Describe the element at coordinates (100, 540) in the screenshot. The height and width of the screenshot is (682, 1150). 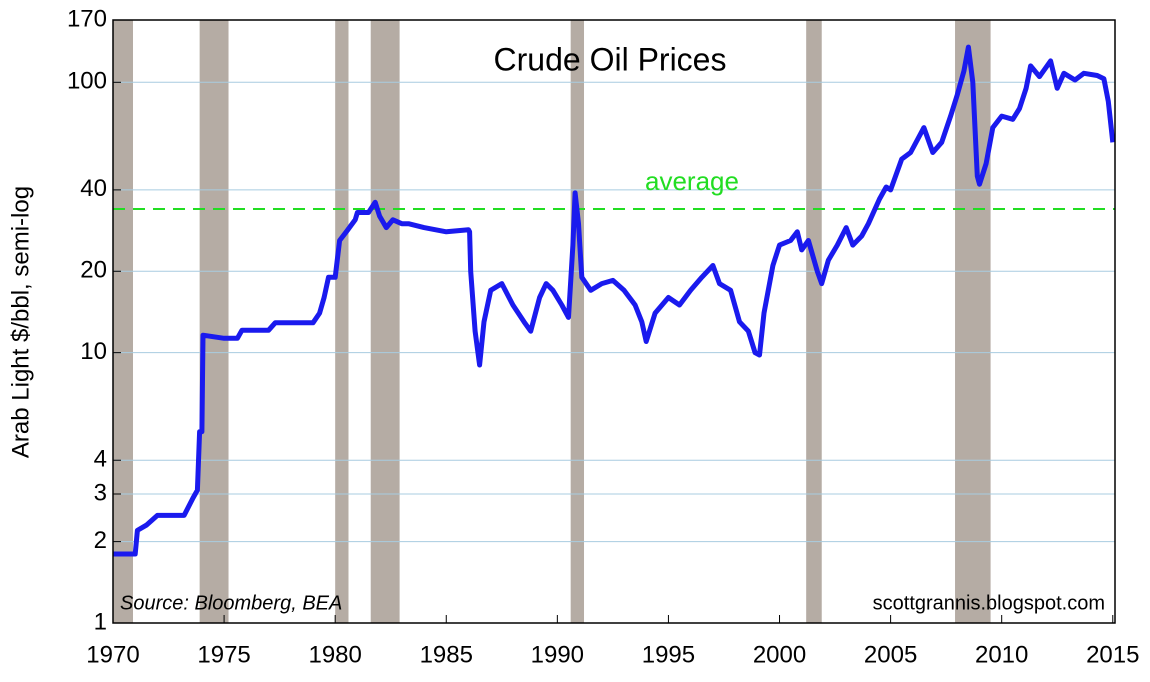
I see `y-tick-label: 2` at that location.